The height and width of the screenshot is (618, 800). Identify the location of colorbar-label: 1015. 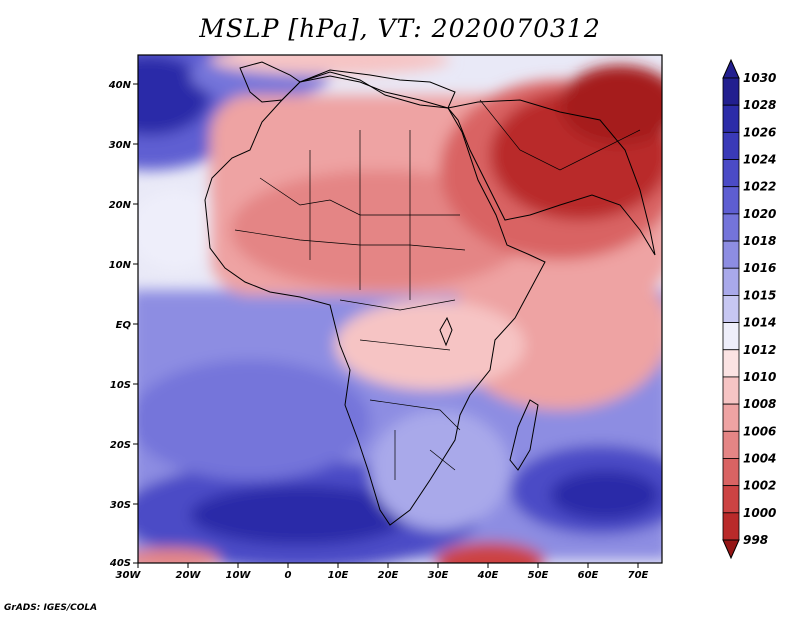
(759, 295).